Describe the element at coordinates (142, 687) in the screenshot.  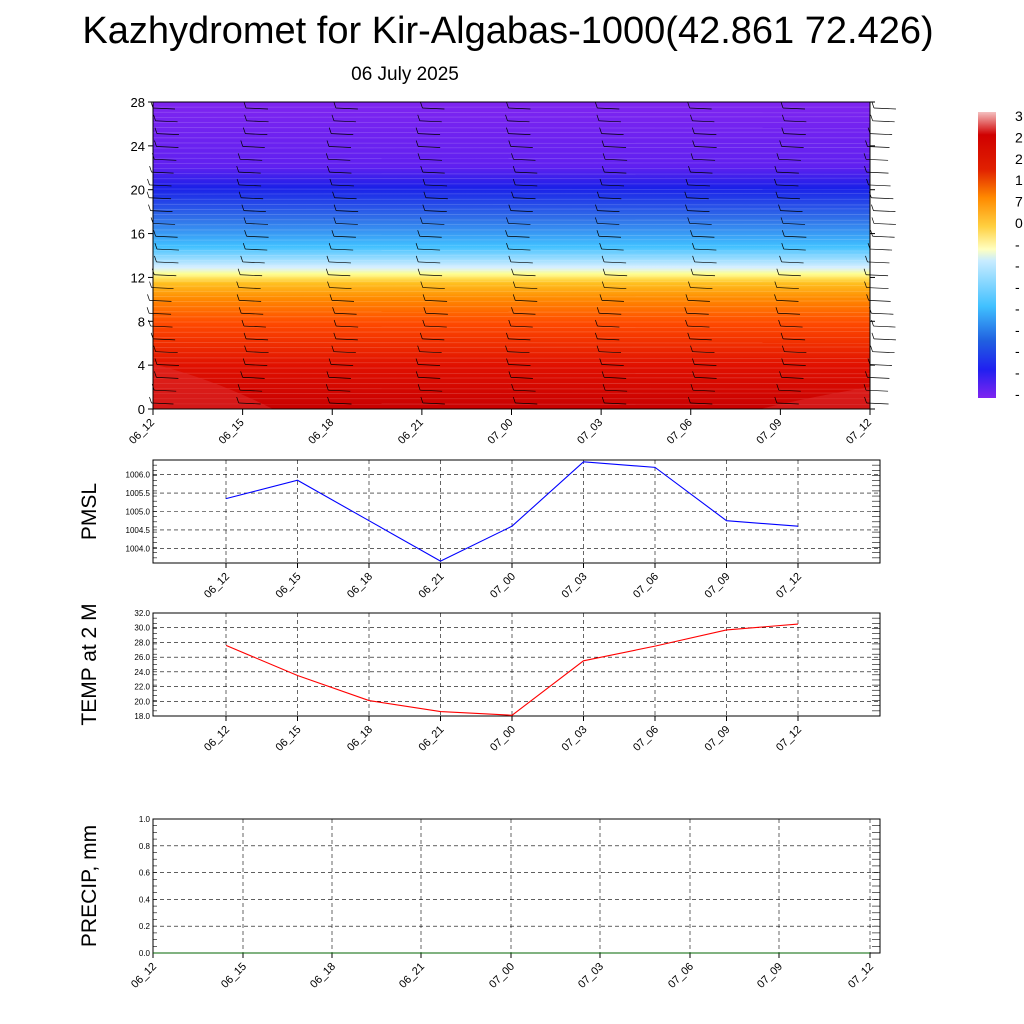
I see `y-tick-label: 22.0` at that location.